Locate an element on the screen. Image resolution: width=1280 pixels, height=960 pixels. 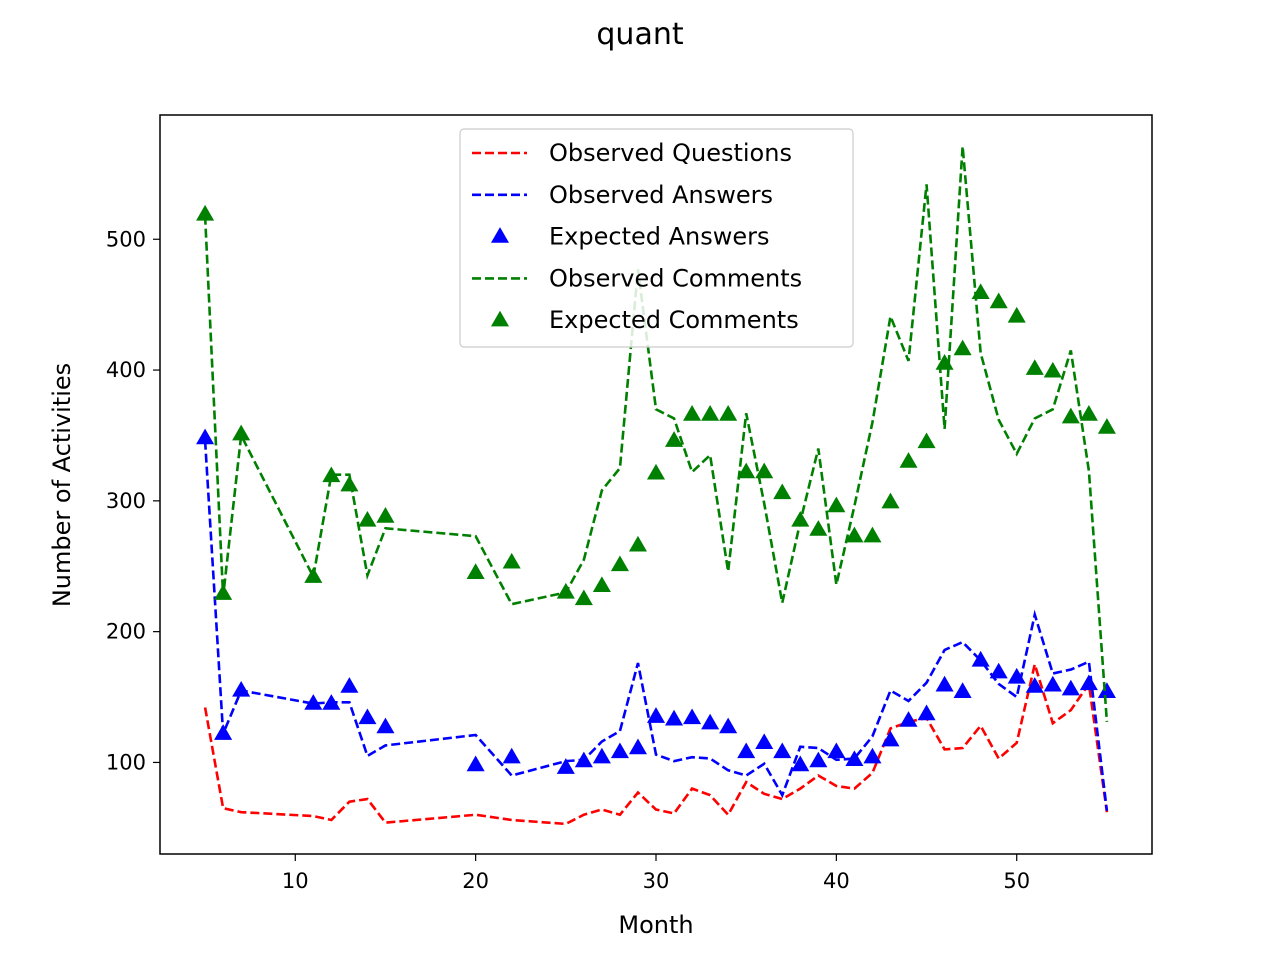
expected-comments-legend-label: Expected Comments is located at coordinates (674, 320).